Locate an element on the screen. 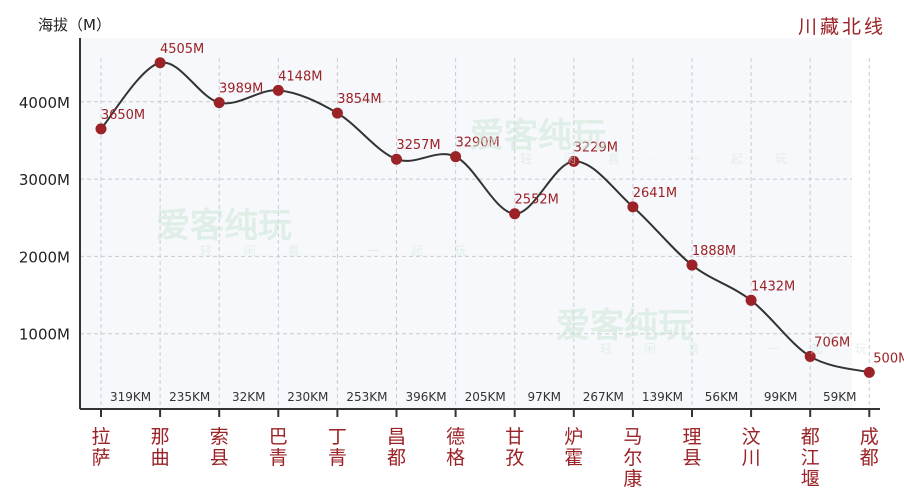 Image resolution: width=904 pixels, height=502 pixels. segment-distance-label: 396KM is located at coordinates (425, 397).